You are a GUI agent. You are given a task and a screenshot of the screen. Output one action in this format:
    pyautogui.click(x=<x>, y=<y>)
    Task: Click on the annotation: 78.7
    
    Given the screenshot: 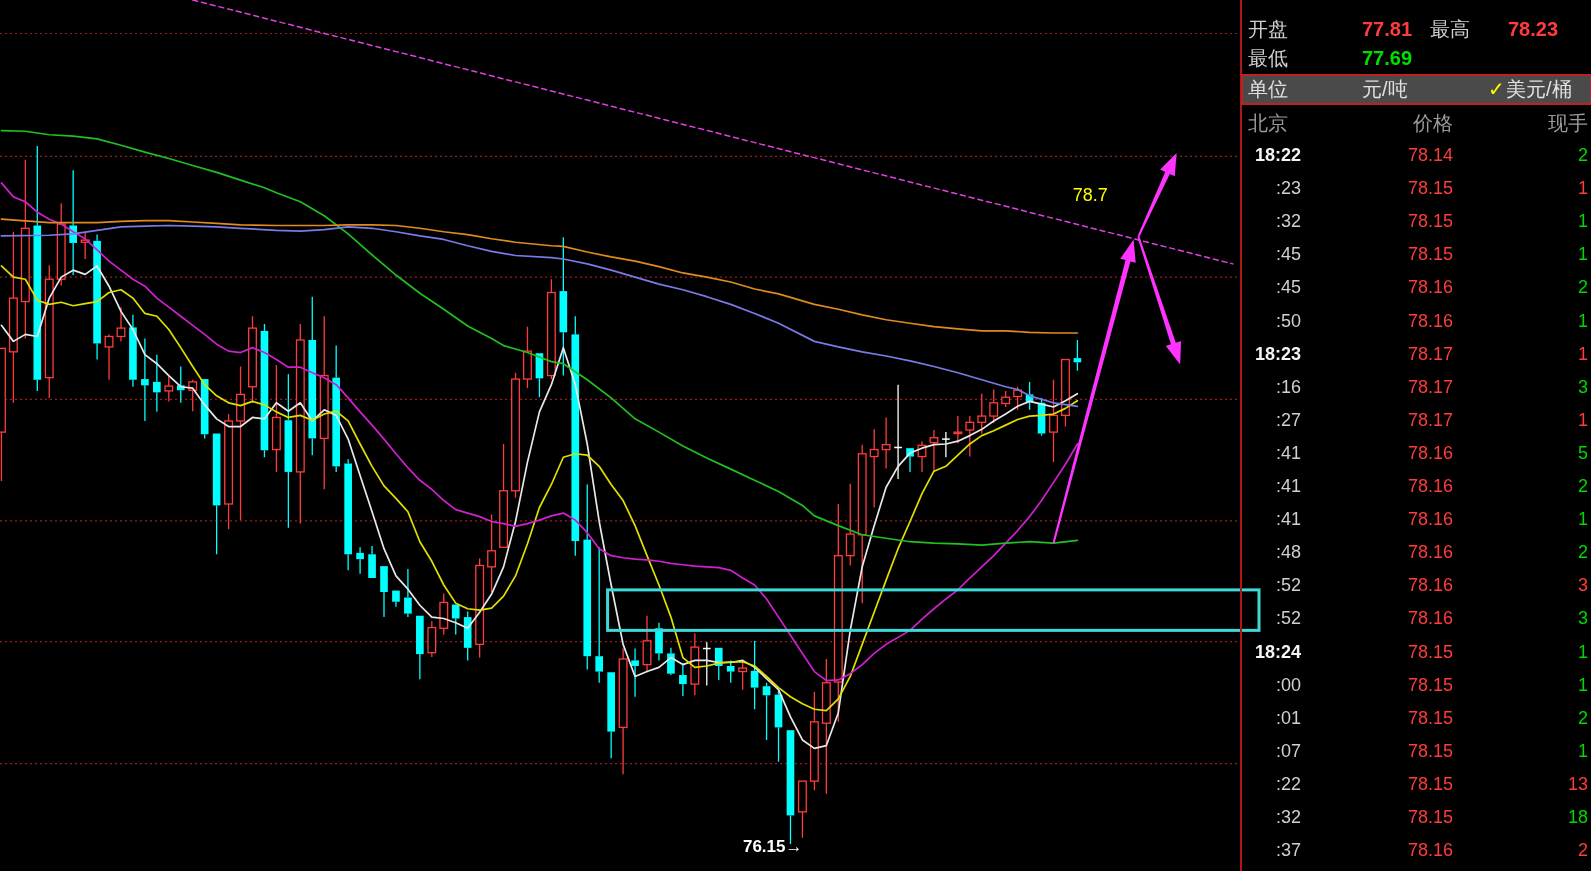 What is the action you would take?
    pyautogui.click(x=1090, y=194)
    